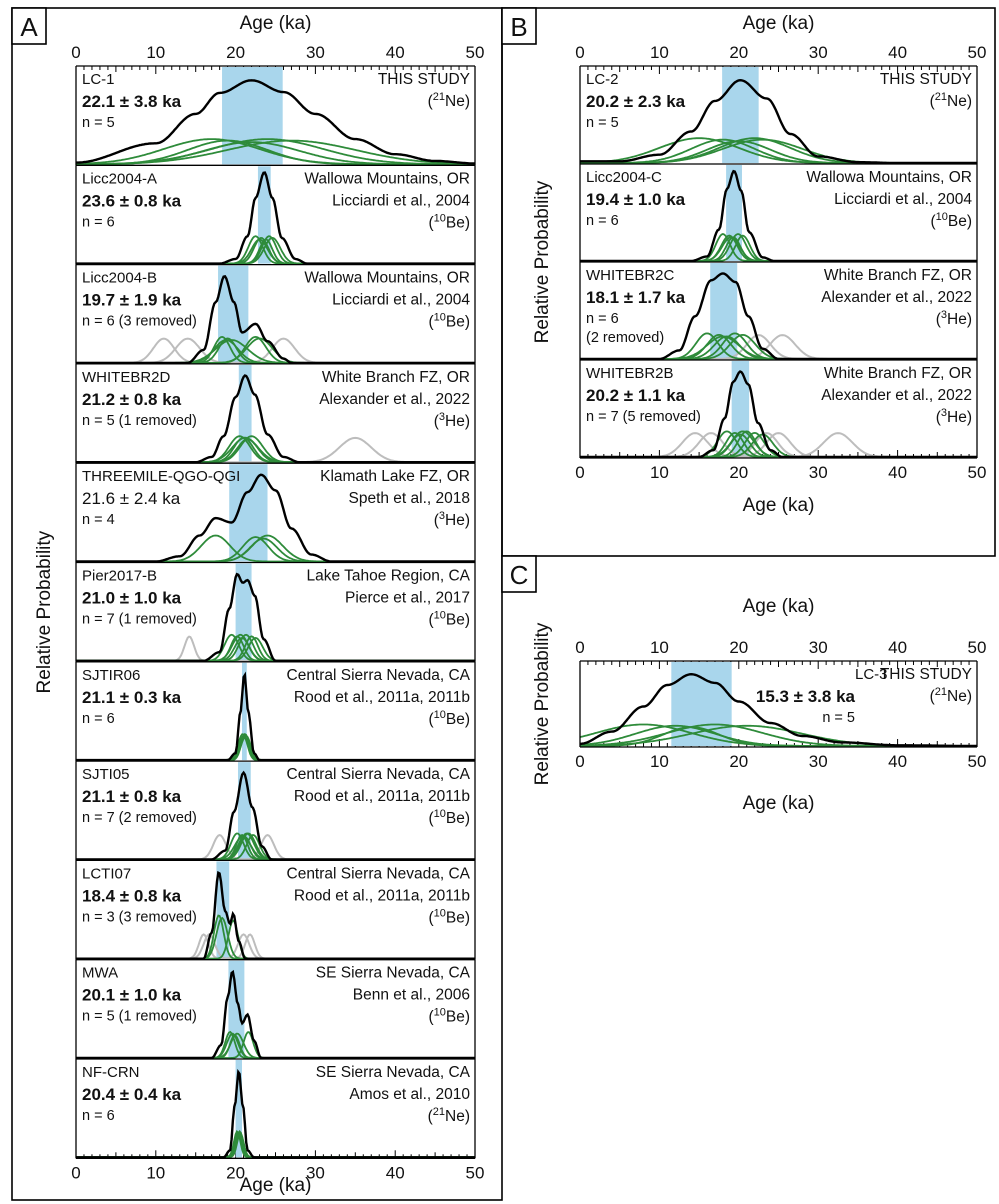  What do you see at coordinates (977, 52) in the screenshot?
I see `panel-b-top-axis-tick-label-50: 50` at bounding box center [977, 52].